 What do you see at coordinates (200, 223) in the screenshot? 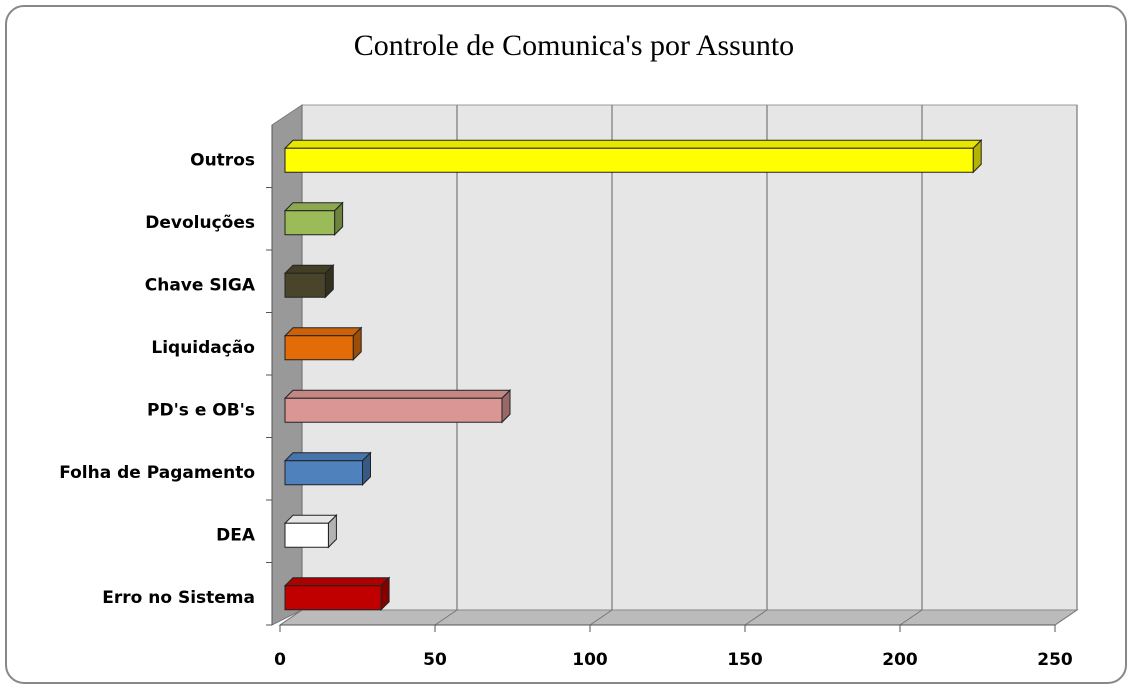
I see `y-tick-label: Devoluções` at bounding box center [200, 223].